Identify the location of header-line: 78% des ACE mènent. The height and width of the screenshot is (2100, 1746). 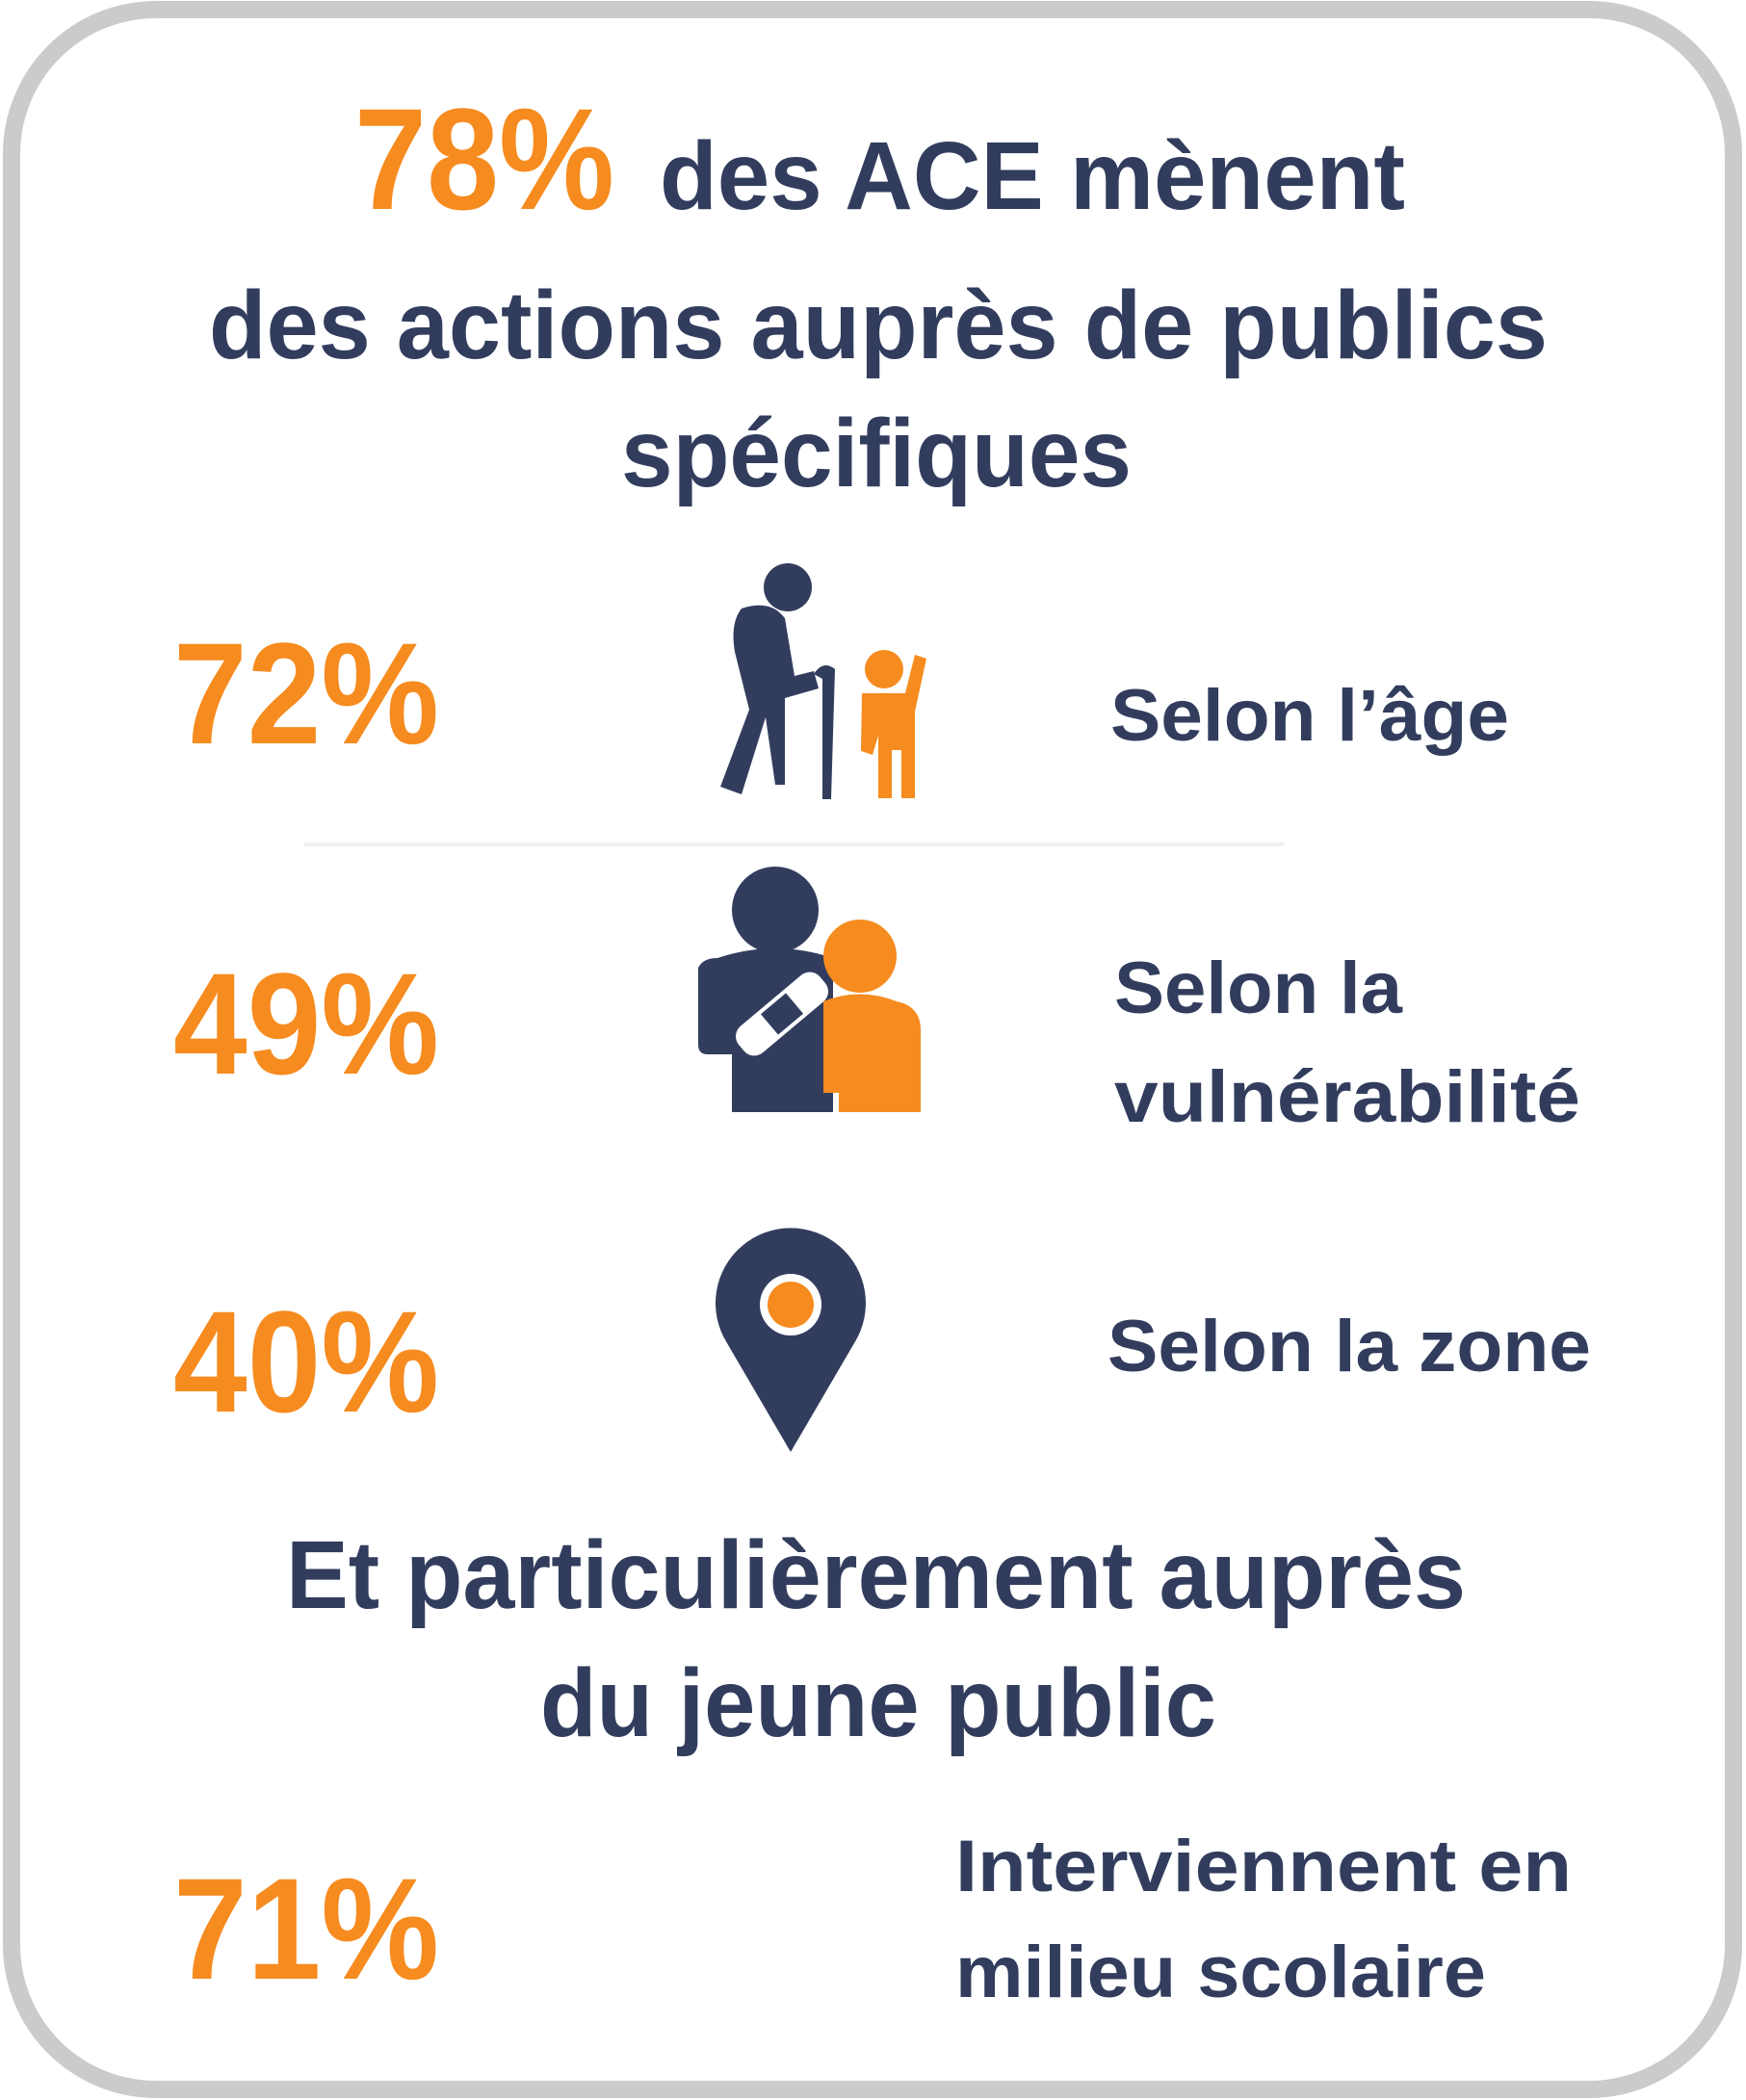
(879, 159).